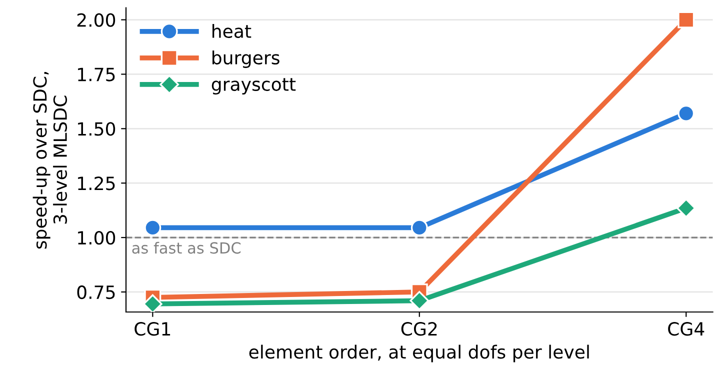 Image resolution: width=720 pixels, height=390 pixels. Describe the element at coordinates (419, 353) in the screenshot. I see `x-axis-title: element order, at equal dofs per level` at that location.